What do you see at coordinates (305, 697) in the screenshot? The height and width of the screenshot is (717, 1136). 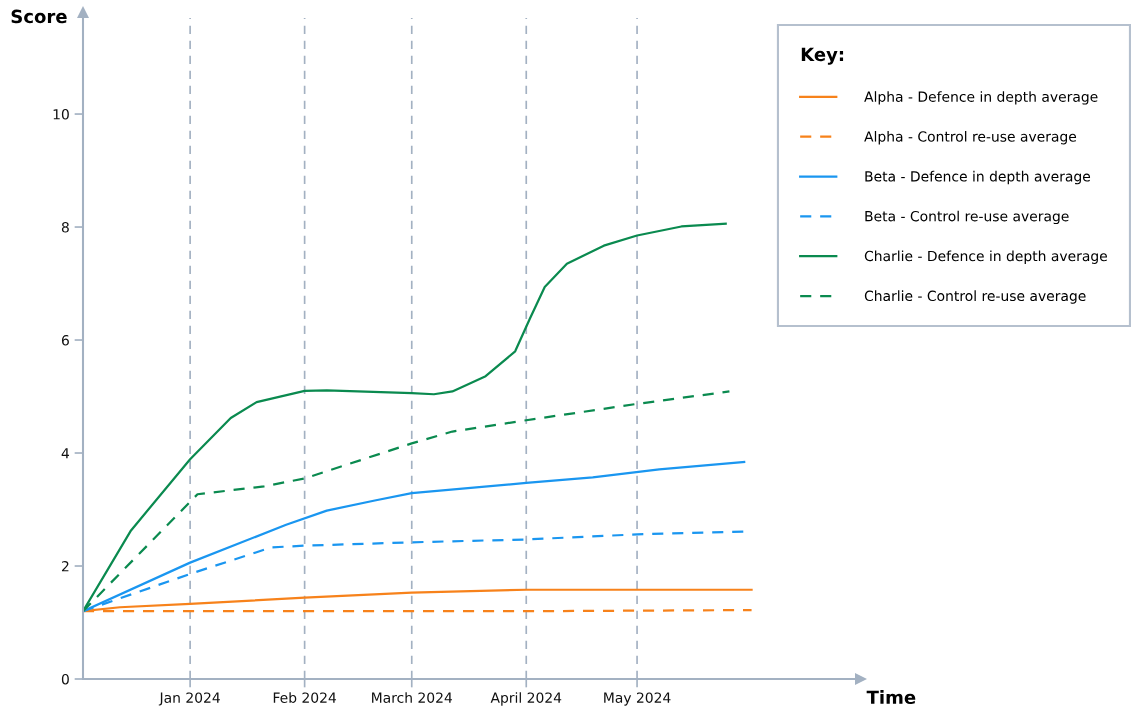 I see `x-tick-label: Feb 2024` at bounding box center [305, 697].